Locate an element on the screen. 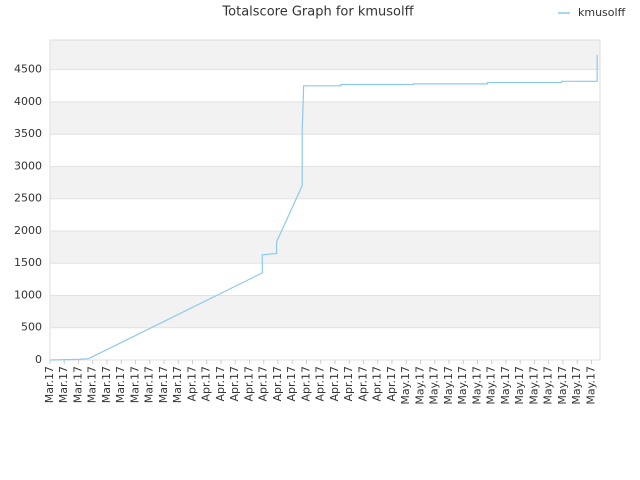 This screenshot has height=480, width=640. y-tick-label: 3000 is located at coordinates (28, 165).